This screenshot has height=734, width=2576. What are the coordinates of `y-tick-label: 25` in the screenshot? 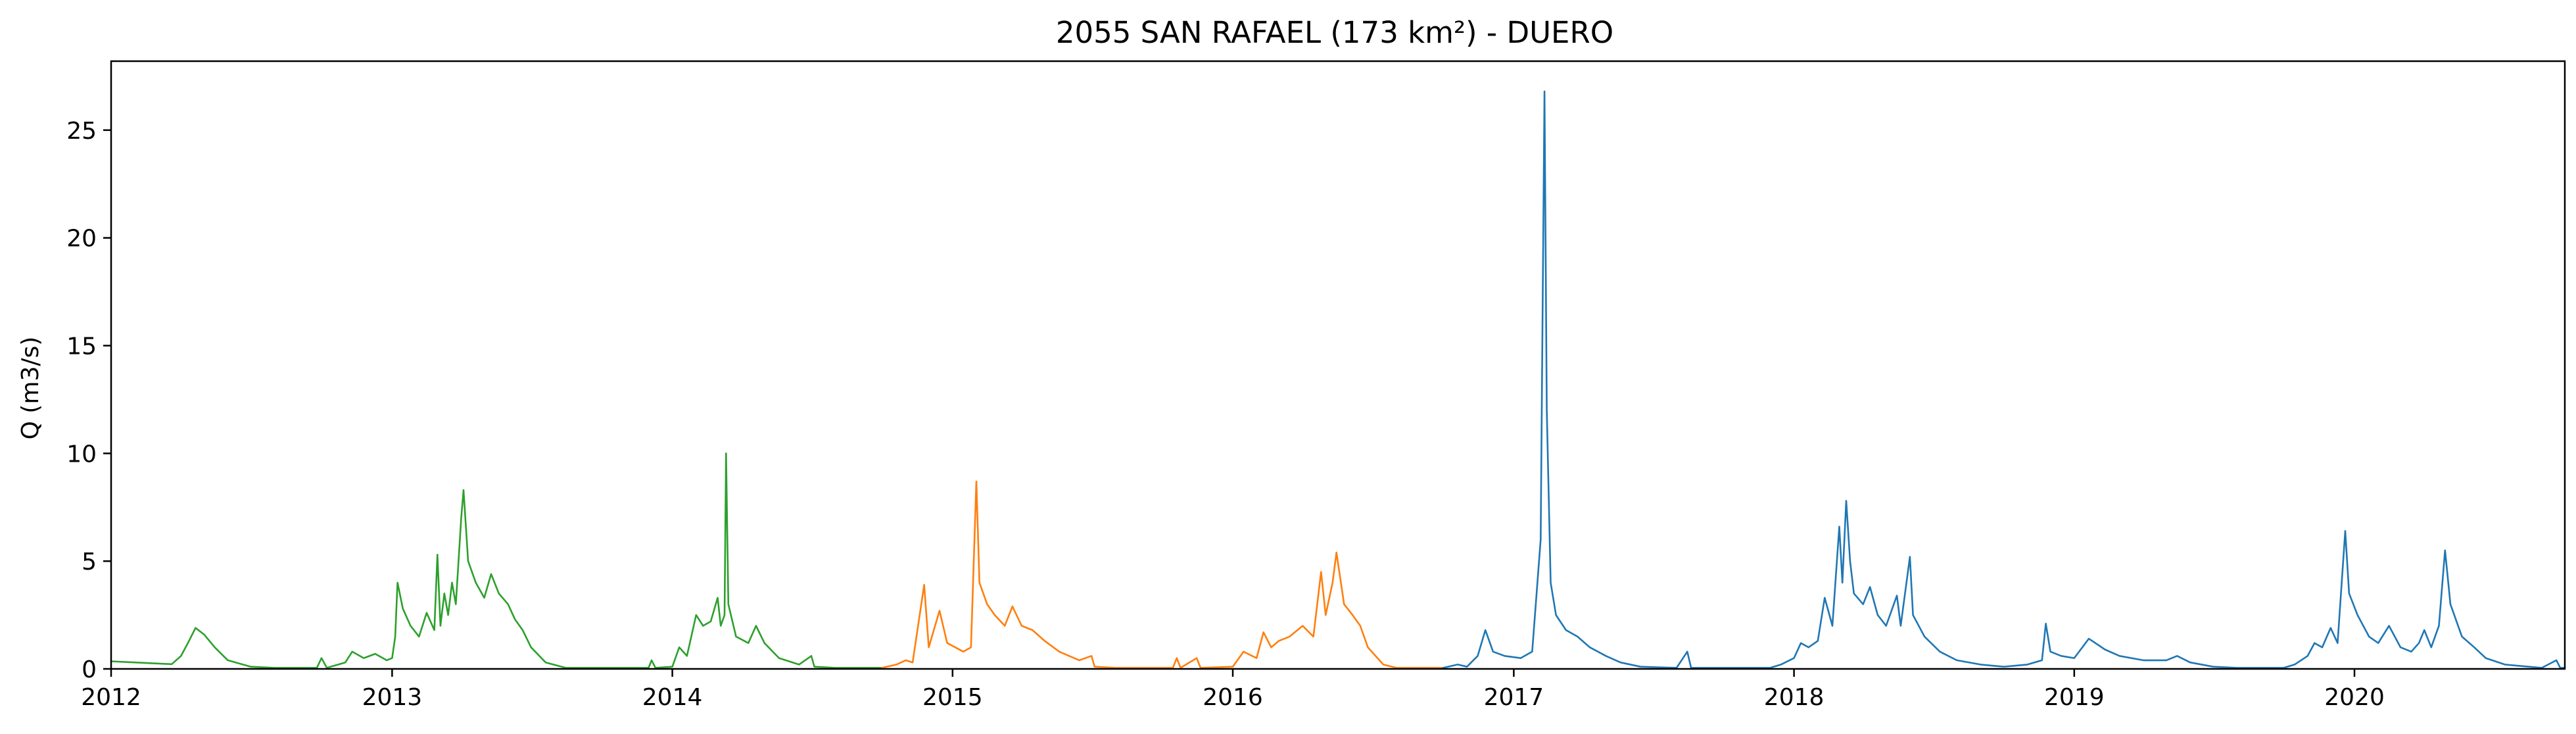 It's located at (81, 131).